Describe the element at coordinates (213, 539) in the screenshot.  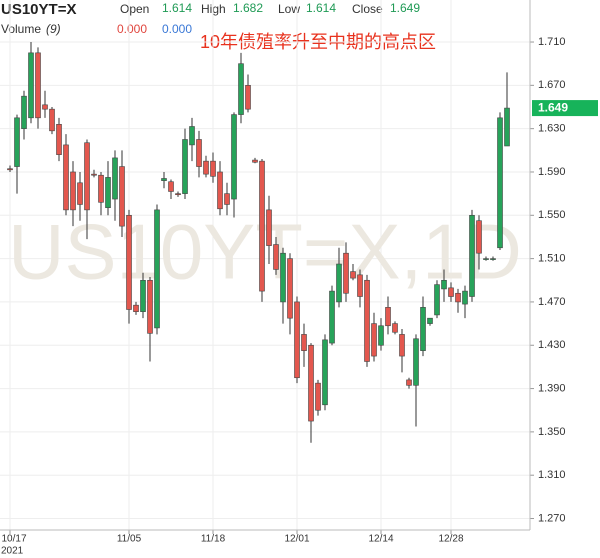
I see `x-tick-label: 11/18` at that location.